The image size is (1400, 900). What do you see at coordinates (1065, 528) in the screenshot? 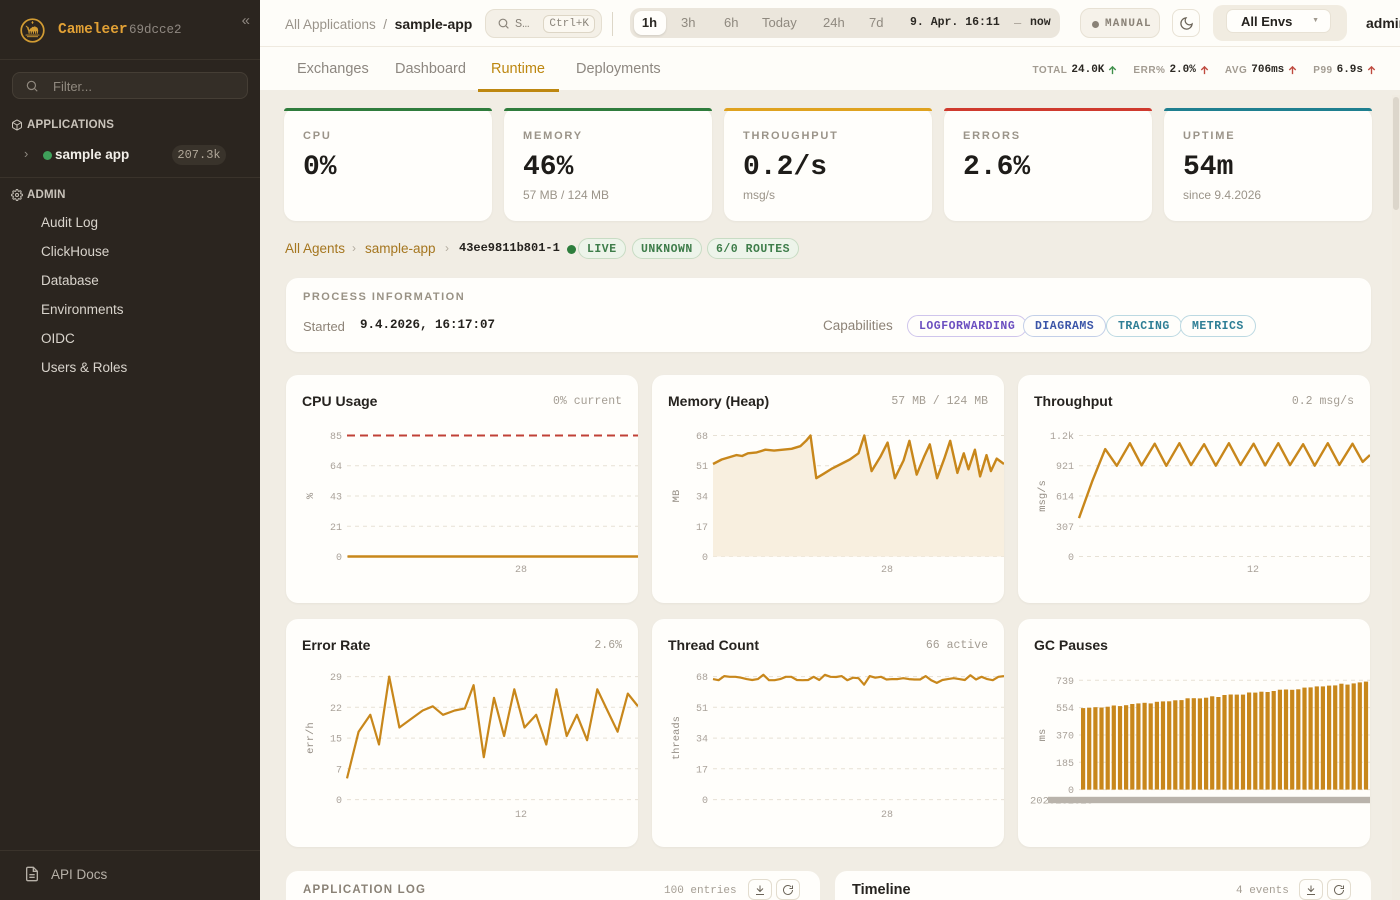
I see `svg-text: 307` at bounding box center [1065, 528].